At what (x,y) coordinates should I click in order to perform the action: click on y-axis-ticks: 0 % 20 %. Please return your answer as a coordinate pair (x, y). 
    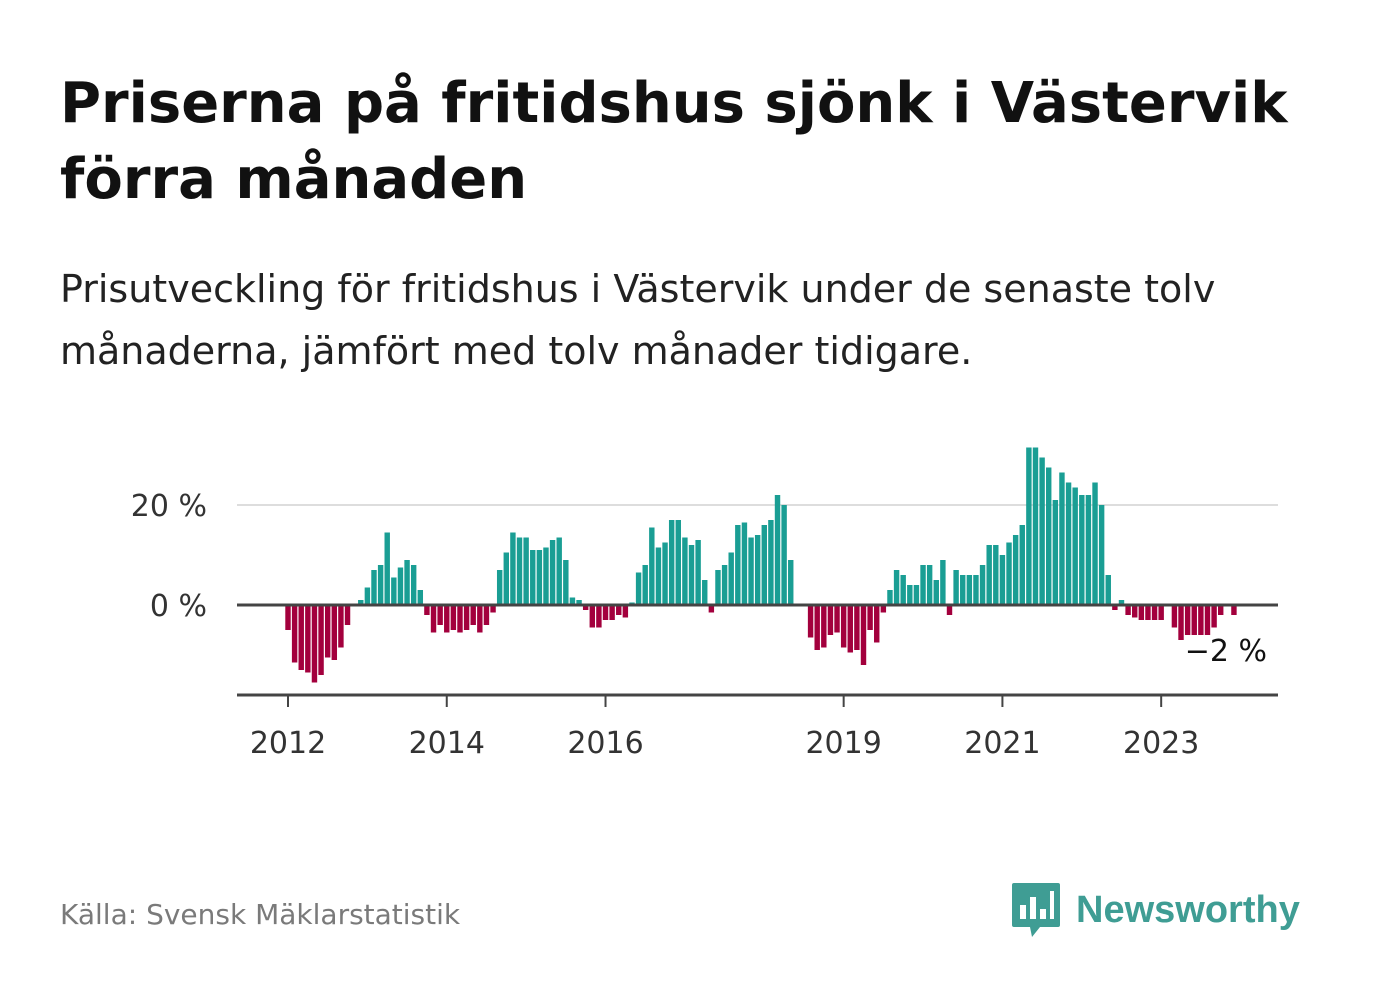
    Looking at the image, I should click on (169, 556).